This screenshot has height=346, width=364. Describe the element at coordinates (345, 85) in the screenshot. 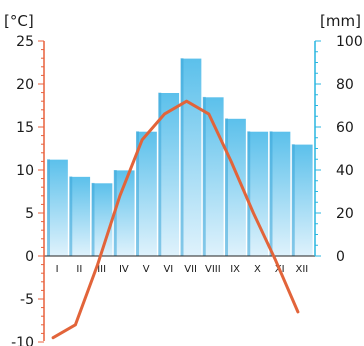

I see `precipitation-tick-label: 80` at that location.